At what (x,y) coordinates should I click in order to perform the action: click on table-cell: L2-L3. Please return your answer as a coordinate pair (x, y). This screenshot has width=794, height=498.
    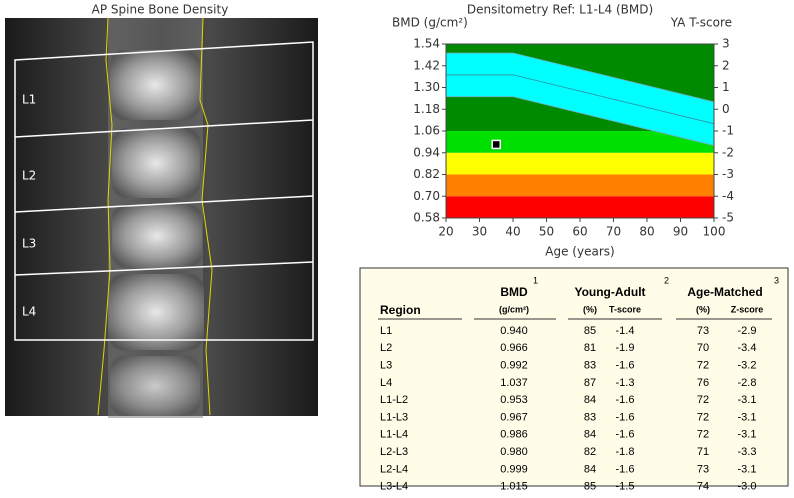
    Looking at the image, I should click on (394, 452).